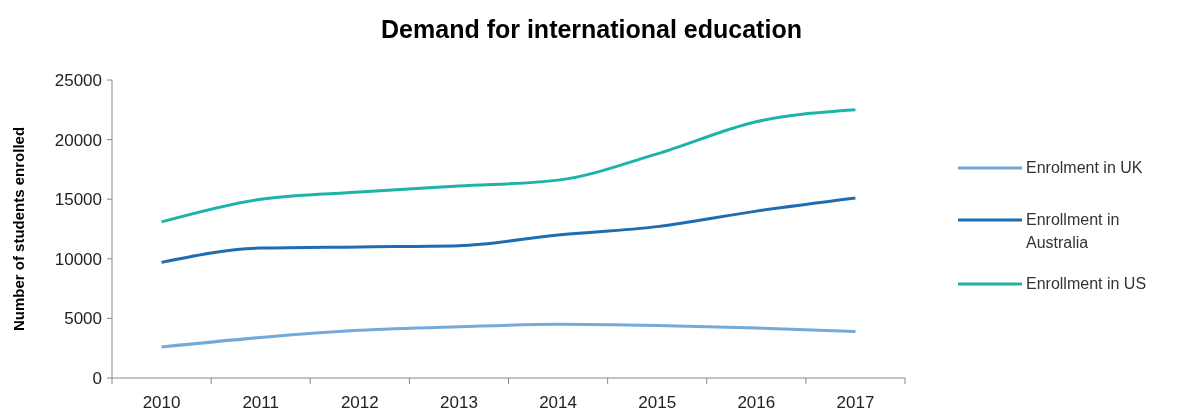  Describe the element at coordinates (591, 29) in the screenshot. I see `chart-title: Demand for international education` at that location.